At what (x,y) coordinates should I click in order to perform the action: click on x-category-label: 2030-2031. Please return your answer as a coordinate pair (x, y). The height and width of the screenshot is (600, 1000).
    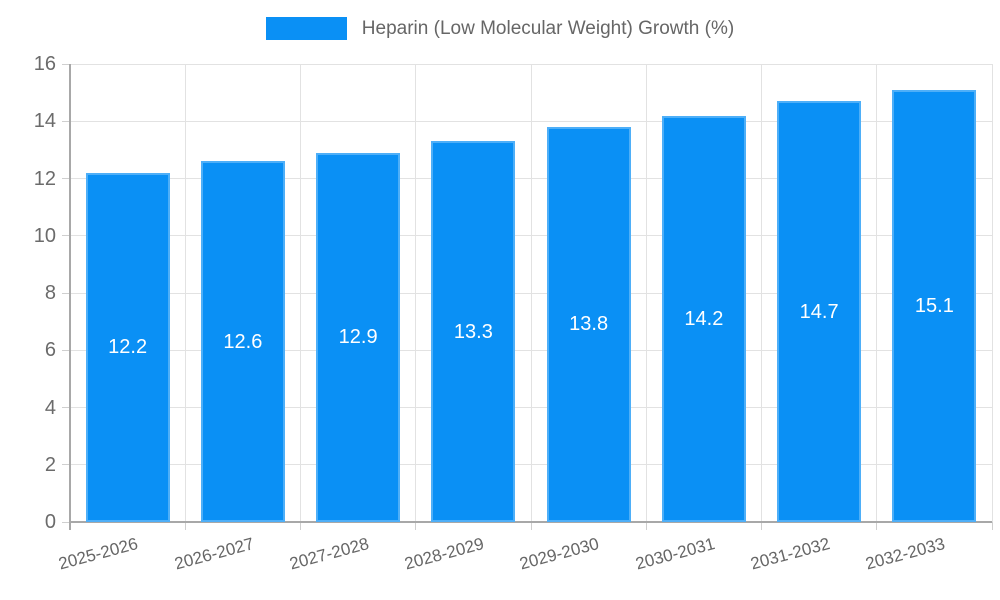
    Looking at the image, I should click on (675, 554).